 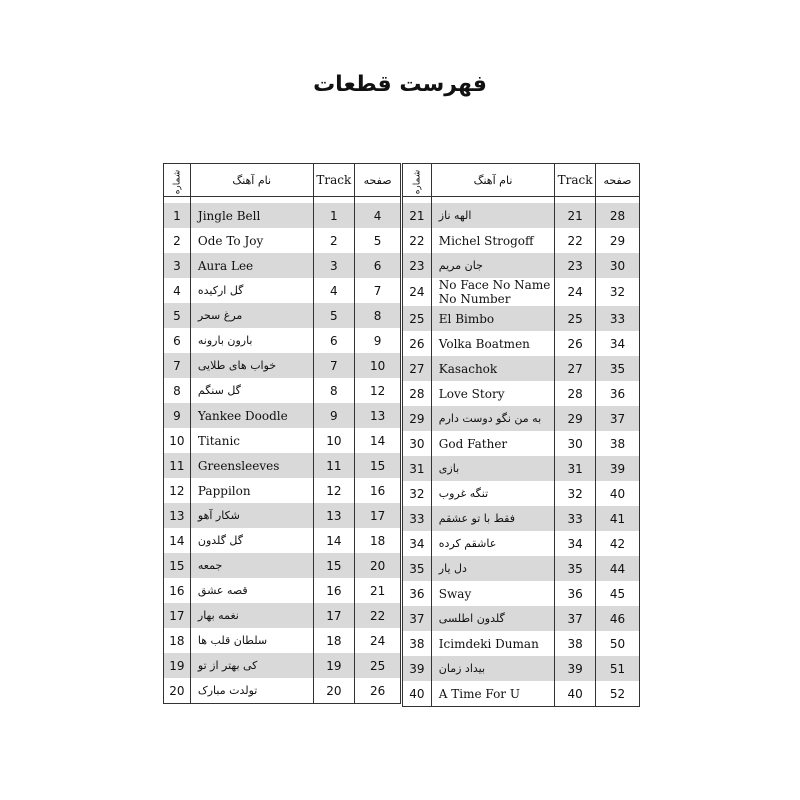 What do you see at coordinates (575, 180) in the screenshot?
I see `header-track: Track` at bounding box center [575, 180].